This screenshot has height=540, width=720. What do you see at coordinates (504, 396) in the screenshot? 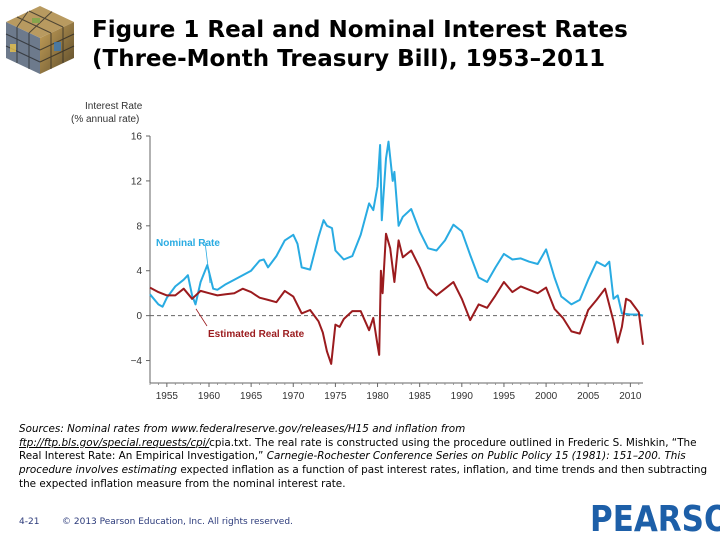
I see `x-tick-label: 1995` at bounding box center [504, 396].